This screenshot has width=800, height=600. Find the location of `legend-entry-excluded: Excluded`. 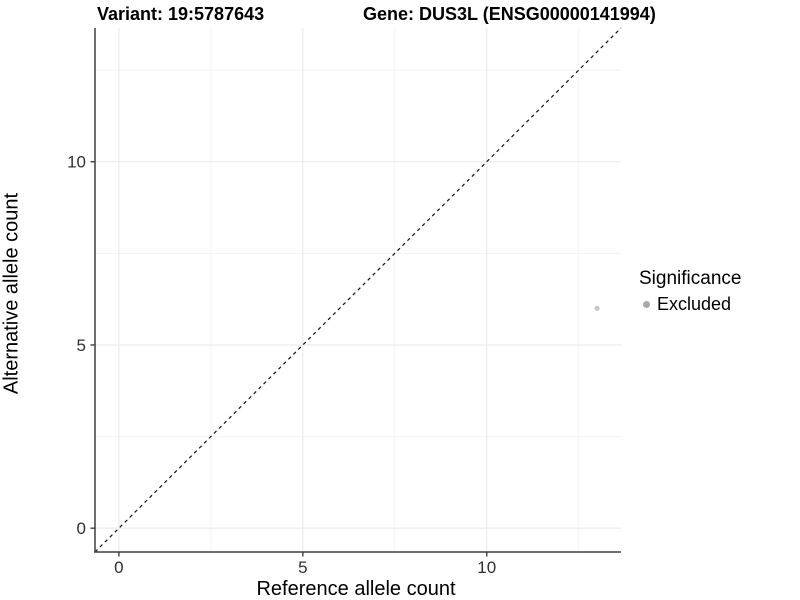

legend-entry-excluded: Excluded is located at coordinates (690, 304).